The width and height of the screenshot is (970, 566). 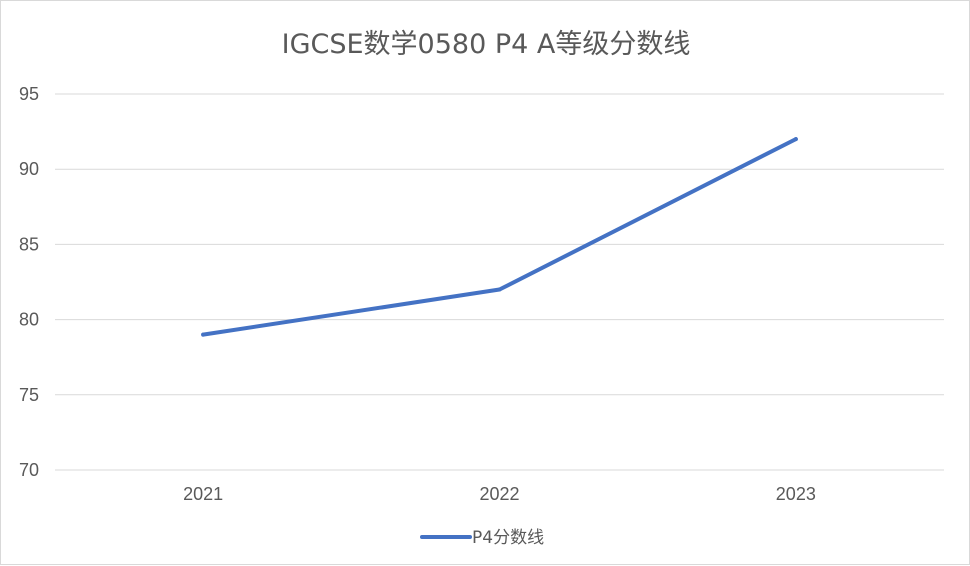 I want to click on x-tick-label: 2021, so click(x=203, y=494).